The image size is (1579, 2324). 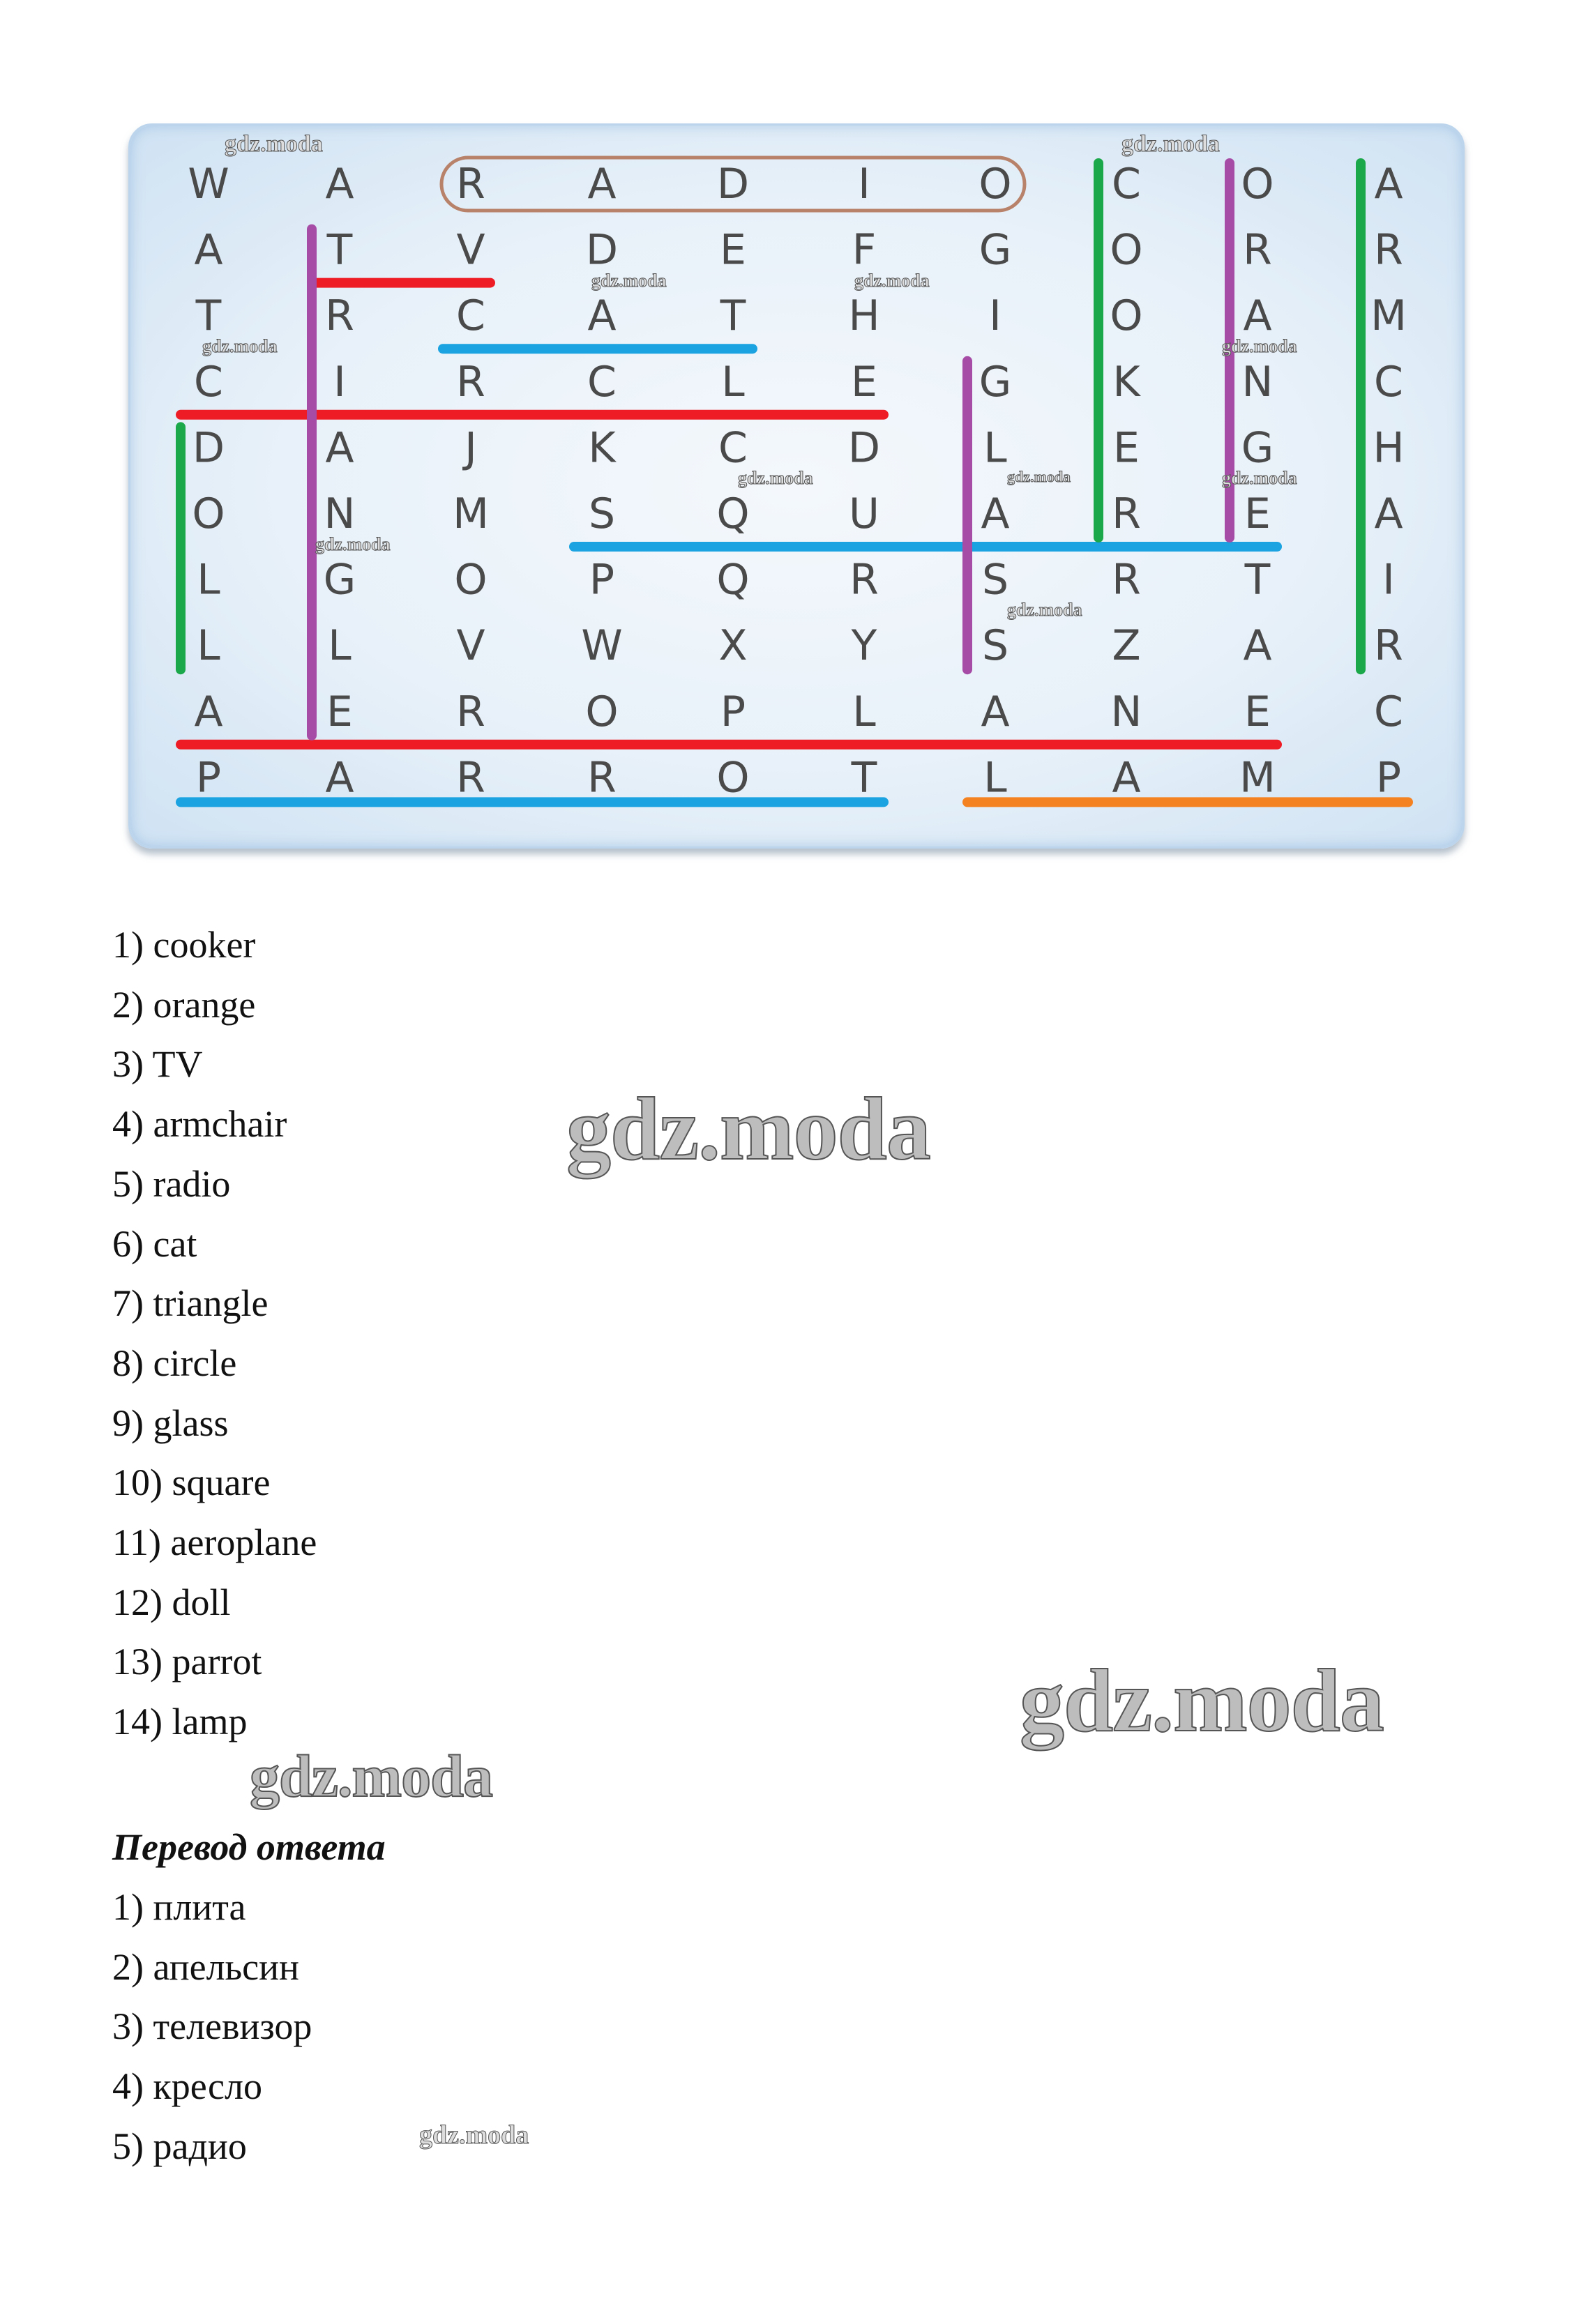 I want to click on answer-item: 14) lamp, so click(x=180, y=1722).